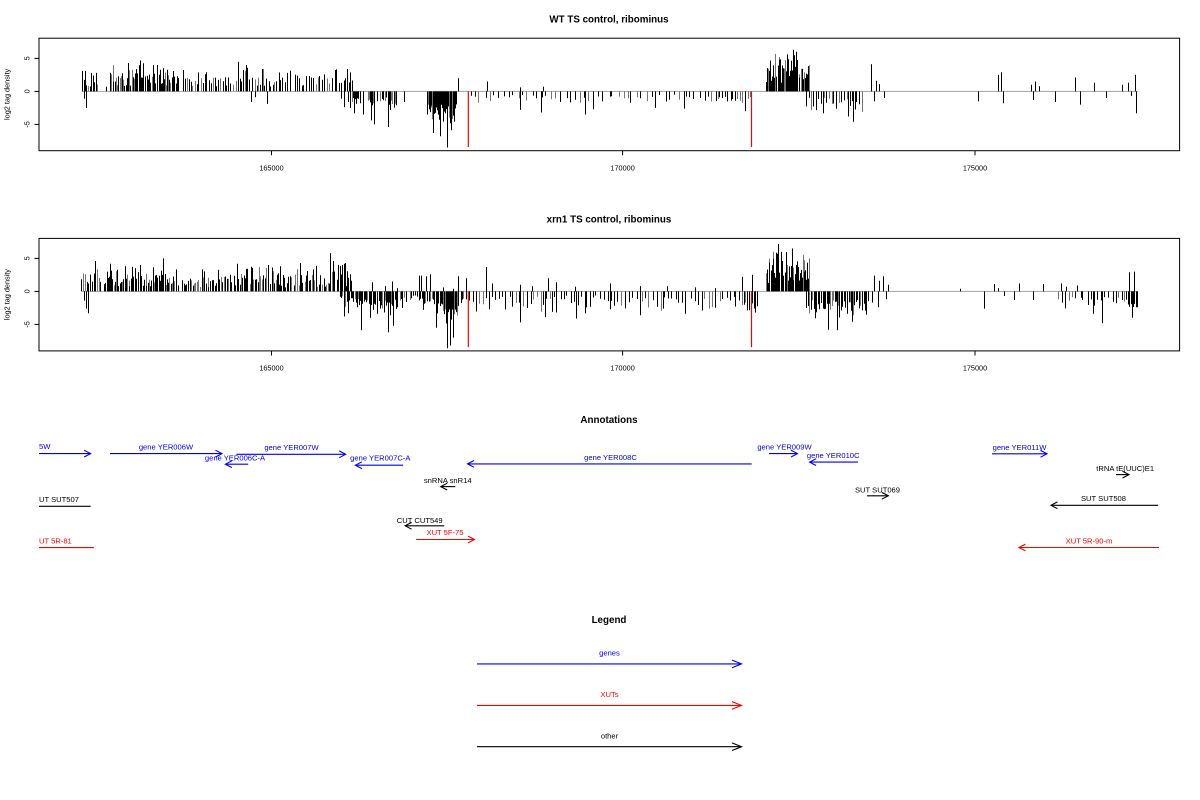  I want to click on svg-text: UT 5R-81, so click(55, 540).